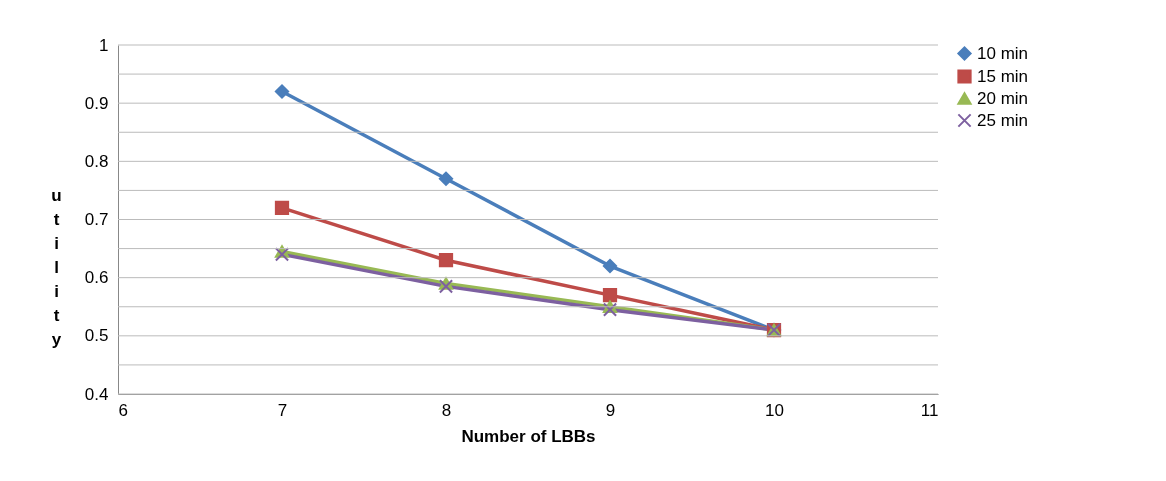 The height and width of the screenshot is (481, 1166). What do you see at coordinates (282, 410) in the screenshot?
I see `x-tick-label: 7` at bounding box center [282, 410].